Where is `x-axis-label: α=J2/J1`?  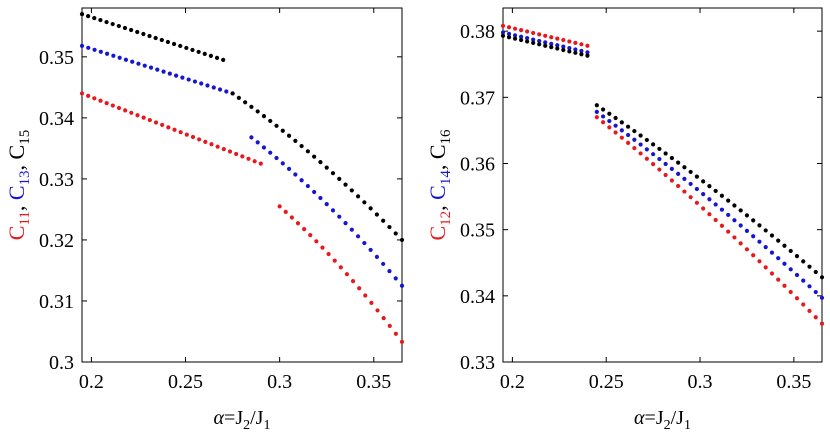
x-axis-label: α=J2/J1 is located at coordinates (662, 420).